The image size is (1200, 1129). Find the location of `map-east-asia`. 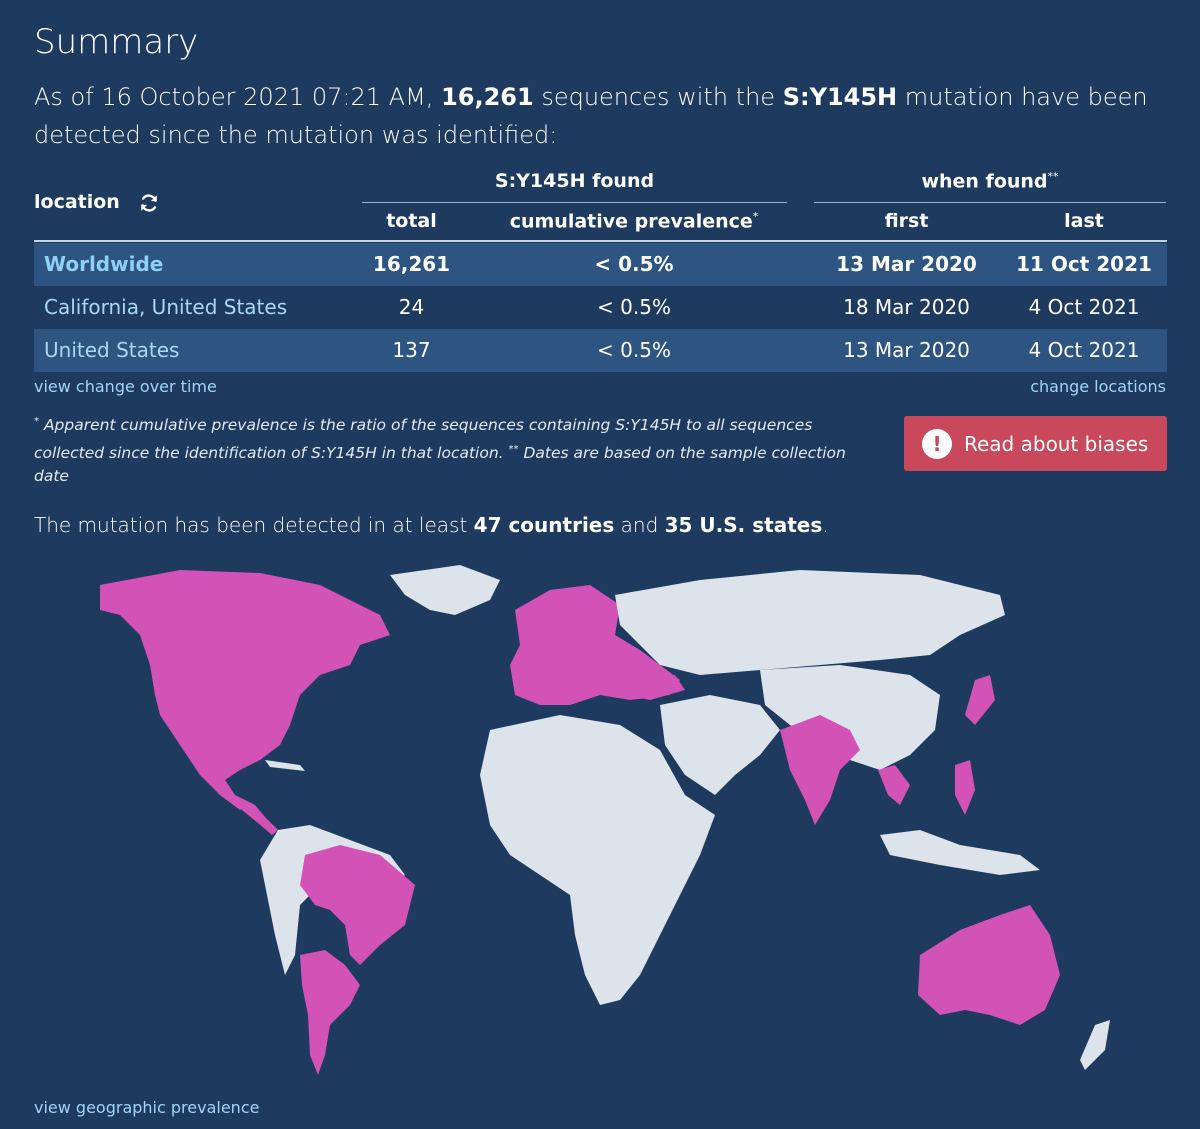

map-east-asia is located at coordinates (850, 717).